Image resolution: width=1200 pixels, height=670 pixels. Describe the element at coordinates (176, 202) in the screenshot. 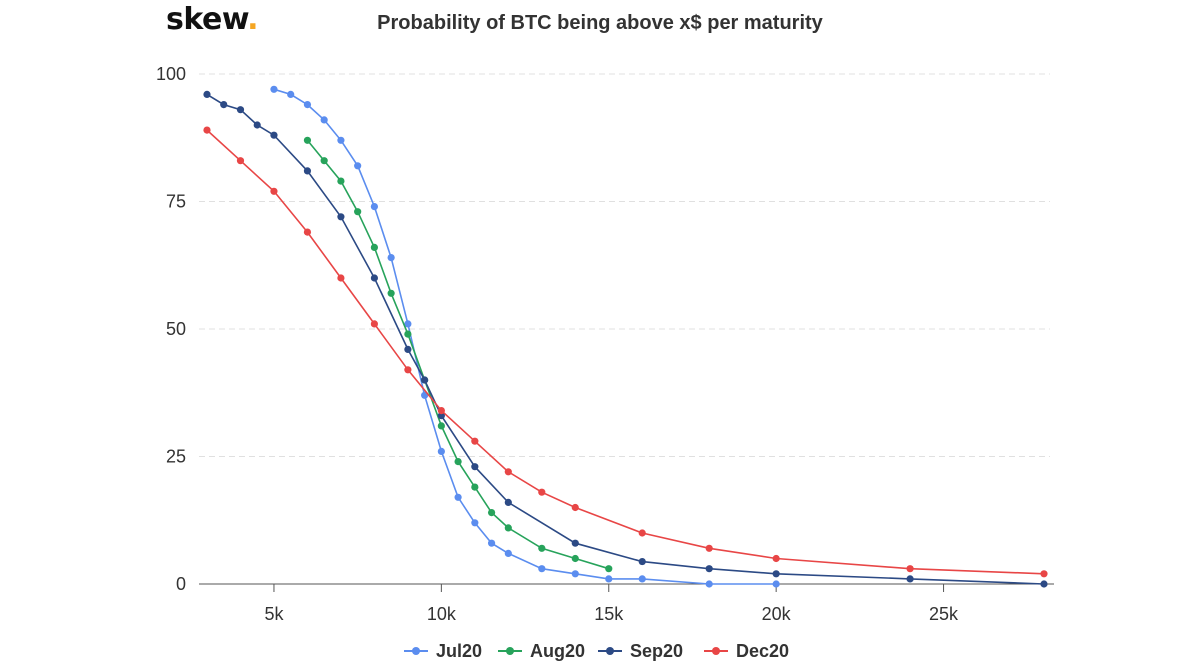

I see `y-tick-label: 75` at that location.